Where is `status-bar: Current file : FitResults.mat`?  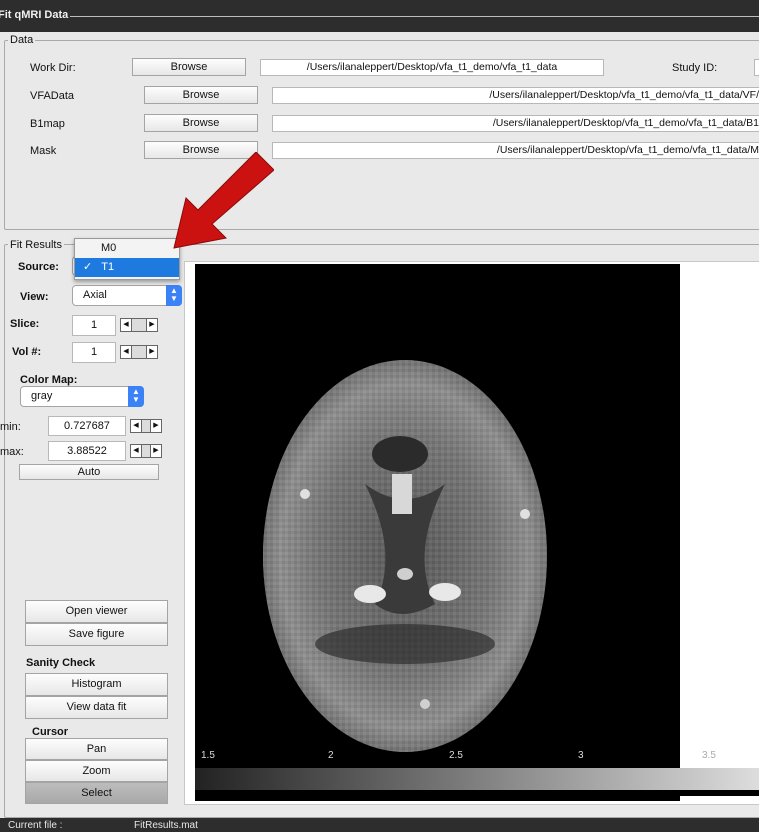 status-bar: Current file : FitResults.mat is located at coordinates (379, 825).